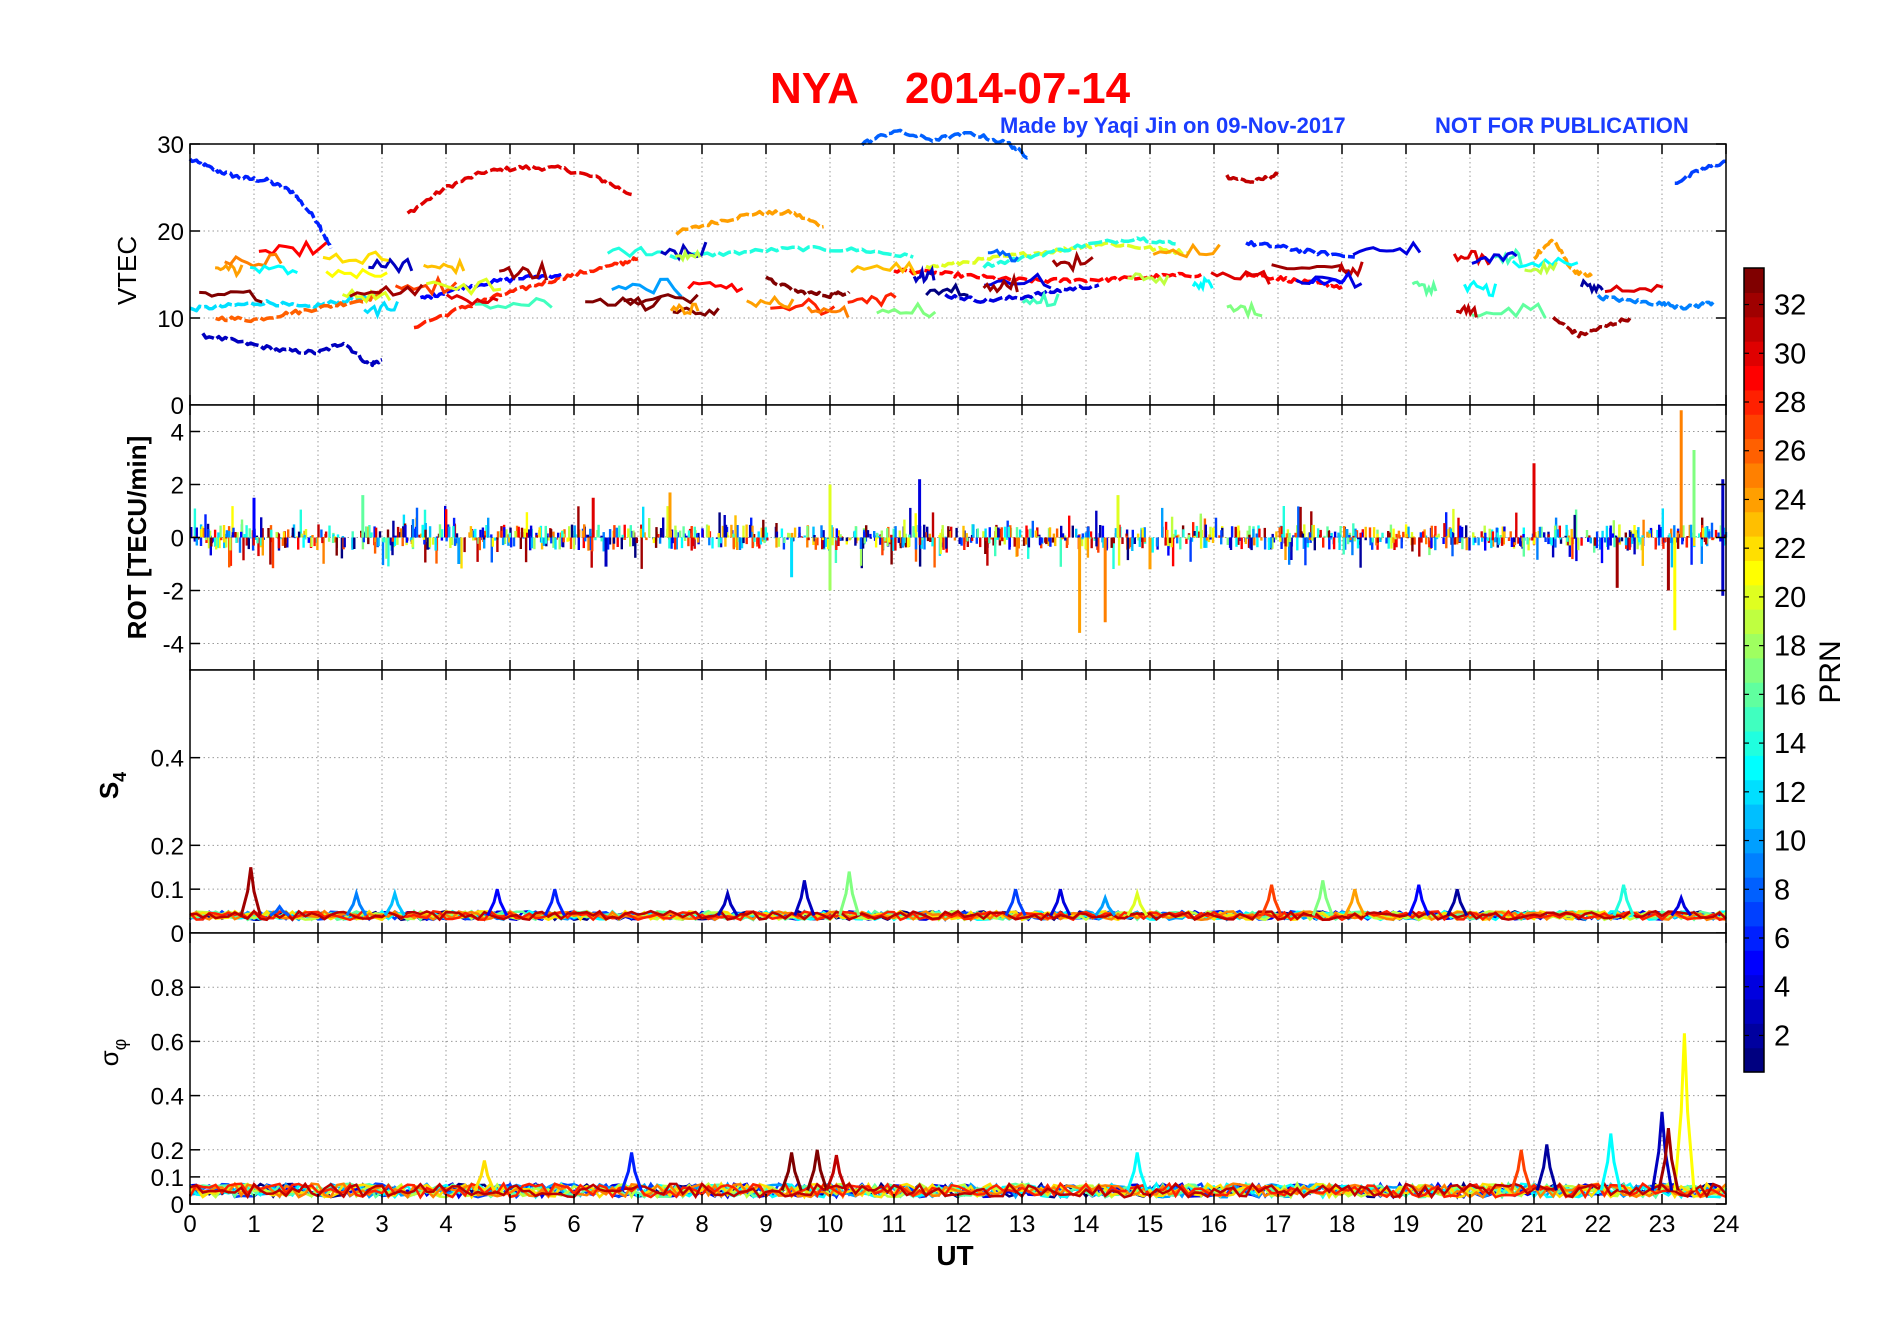 The image size is (1904, 1330). I want to click on colorbar-tick-label: 6, so click(1782, 939).